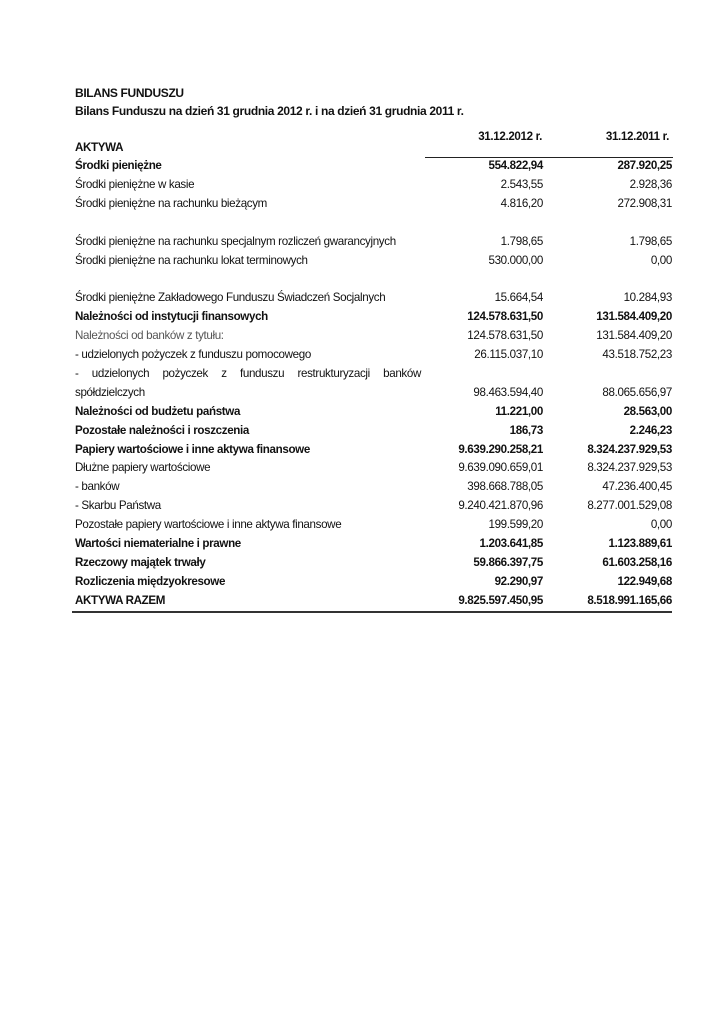  I want to click on row-label: Środki pieniężne na rachunku bieżącym, so click(171, 203).